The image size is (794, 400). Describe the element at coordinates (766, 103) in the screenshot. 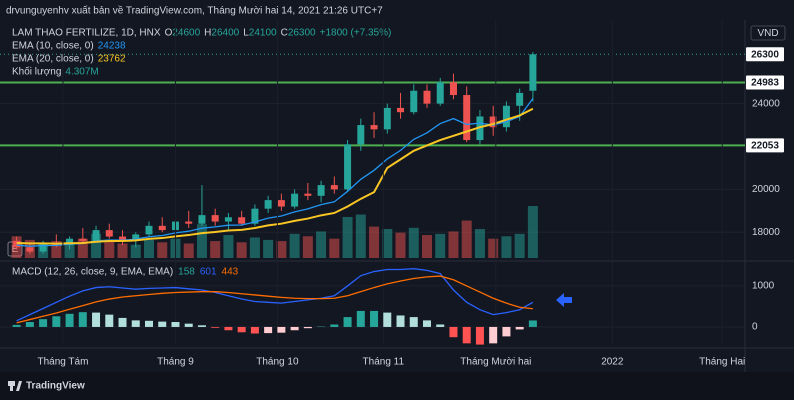

I see `y-tick-label: 24000` at that location.